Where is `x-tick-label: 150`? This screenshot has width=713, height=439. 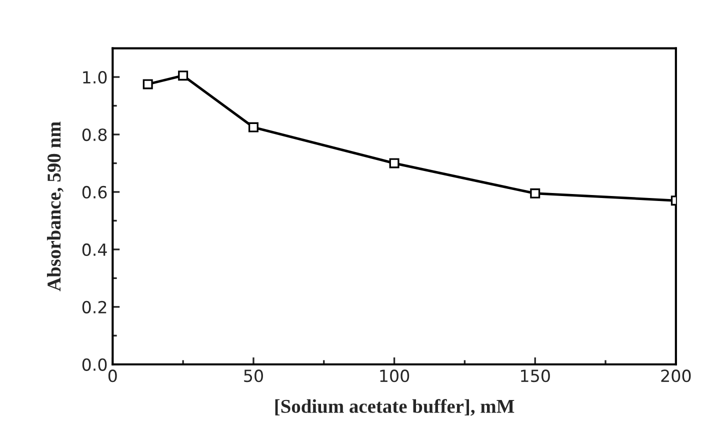 x-tick-label: 150 is located at coordinates (535, 376).